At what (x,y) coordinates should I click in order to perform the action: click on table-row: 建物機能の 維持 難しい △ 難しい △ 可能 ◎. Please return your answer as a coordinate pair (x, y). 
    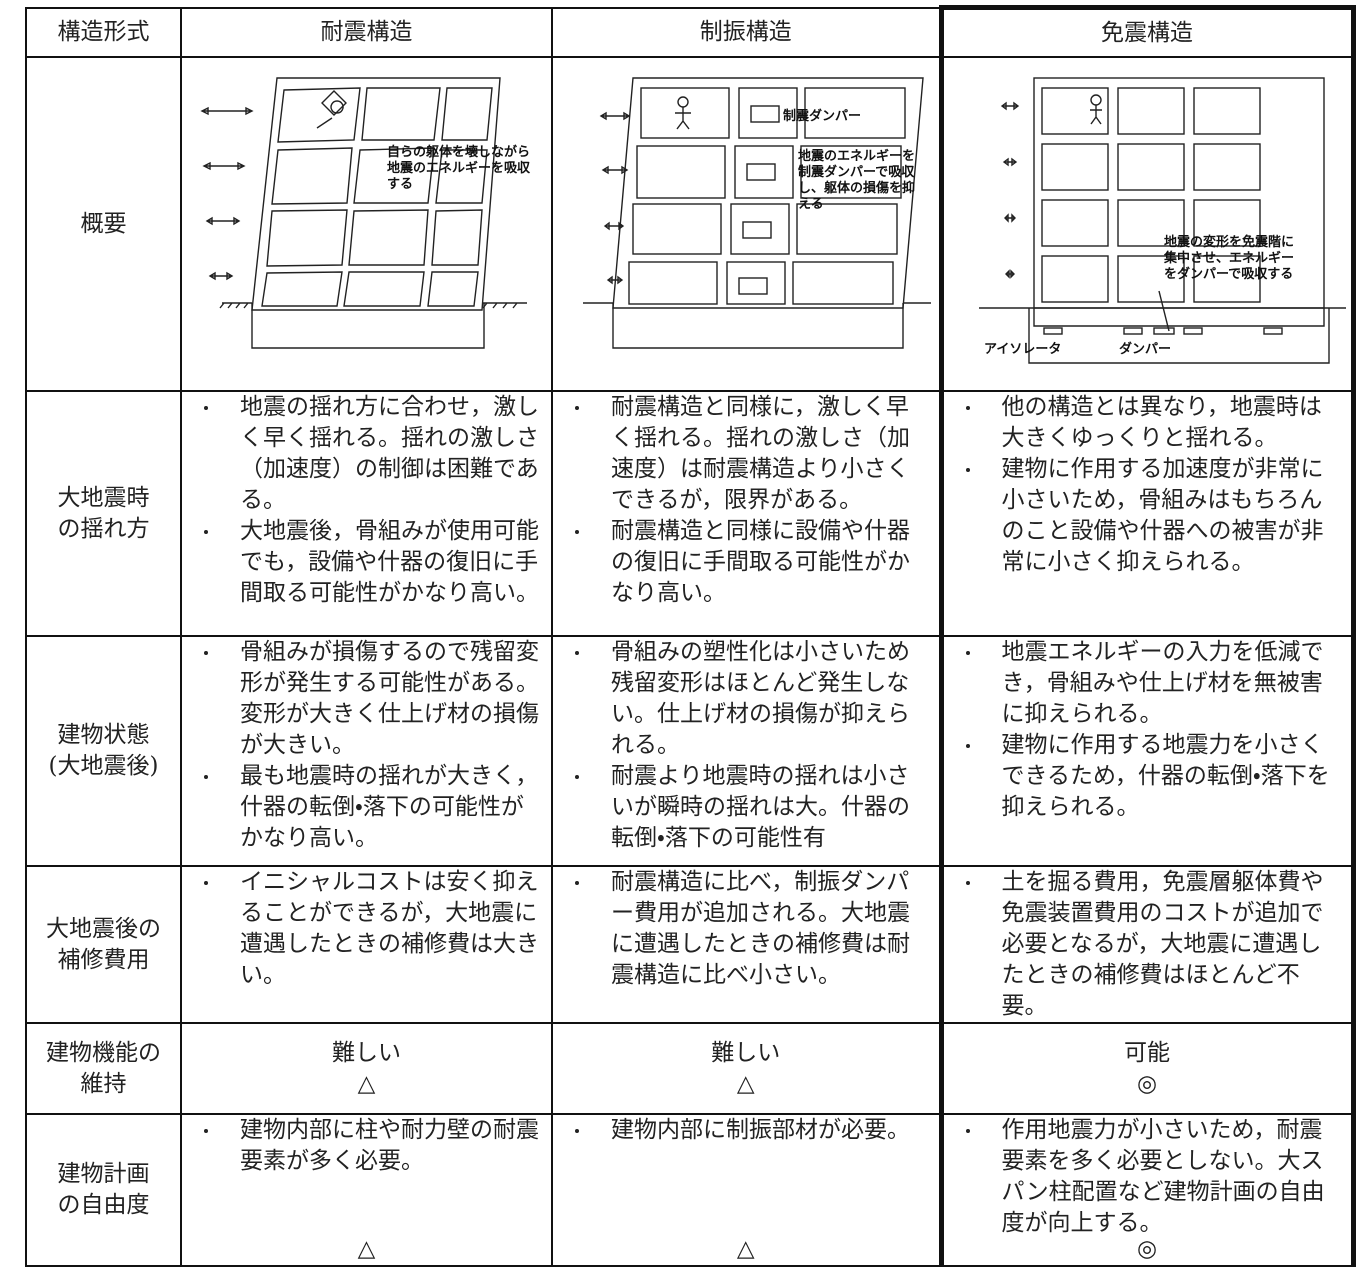
    Looking at the image, I should click on (690, 1068).